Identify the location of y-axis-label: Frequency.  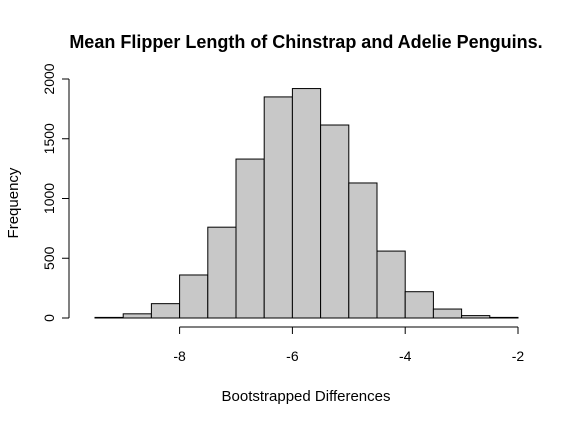
(13, 202).